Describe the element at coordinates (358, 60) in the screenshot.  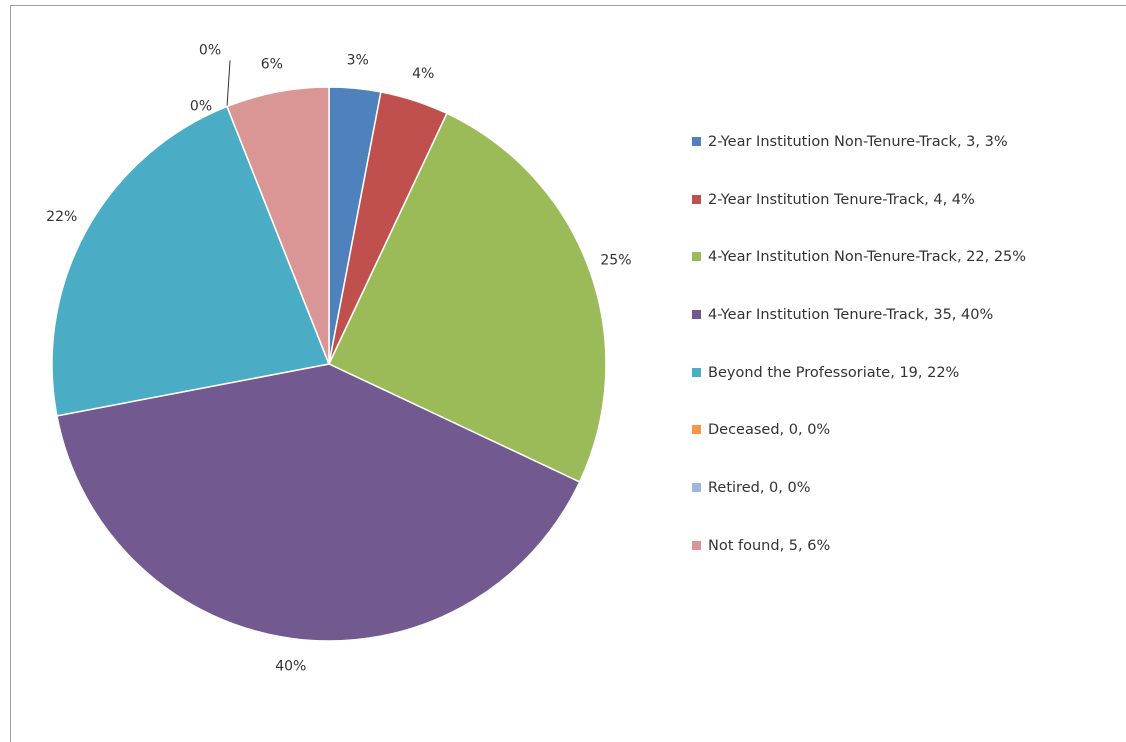
I see `data-label: 3%` at that location.